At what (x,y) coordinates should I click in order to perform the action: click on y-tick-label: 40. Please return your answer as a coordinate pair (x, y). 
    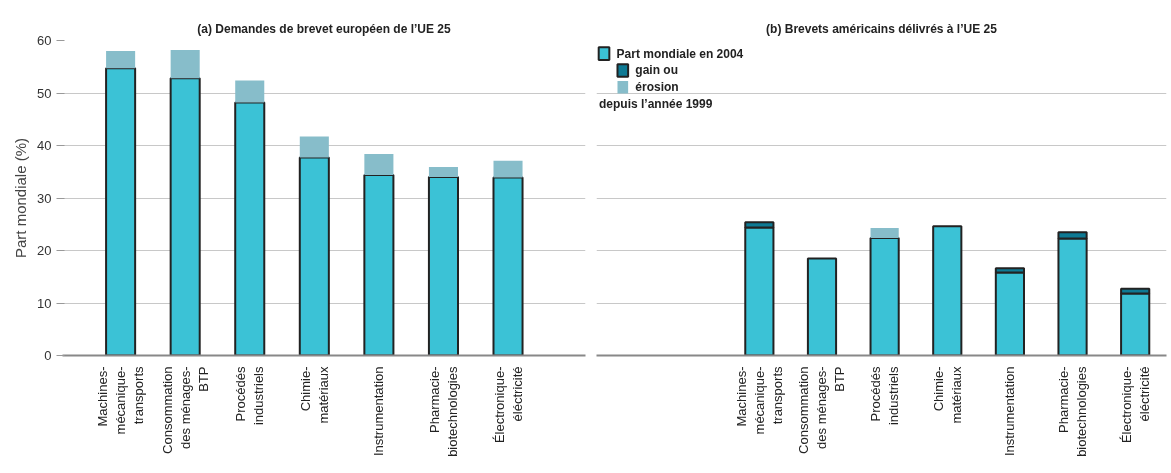
    Looking at the image, I should click on (44, 145).